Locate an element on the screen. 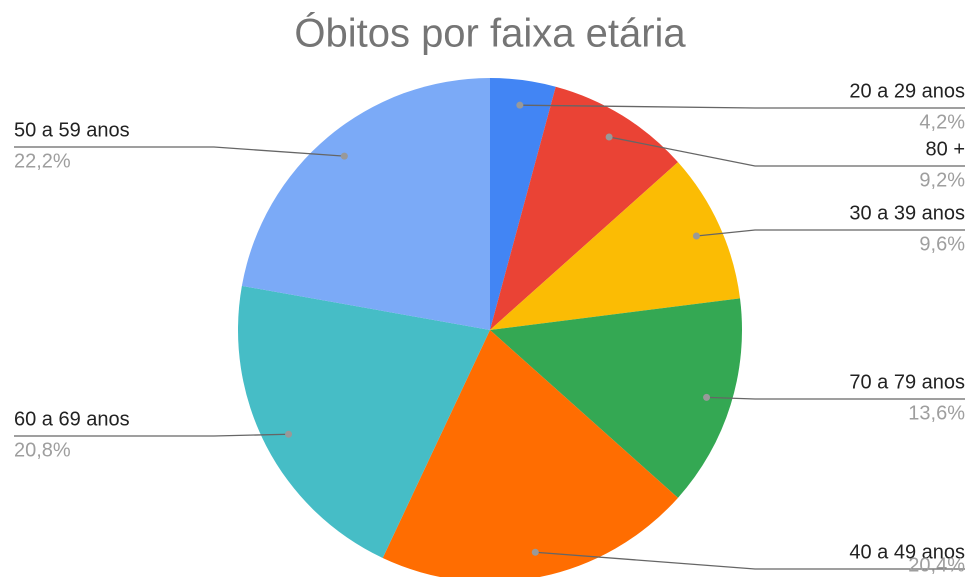 The image size is (971, 577). slice-label: 60 a 69 anos is located at coordinates (72, 419).